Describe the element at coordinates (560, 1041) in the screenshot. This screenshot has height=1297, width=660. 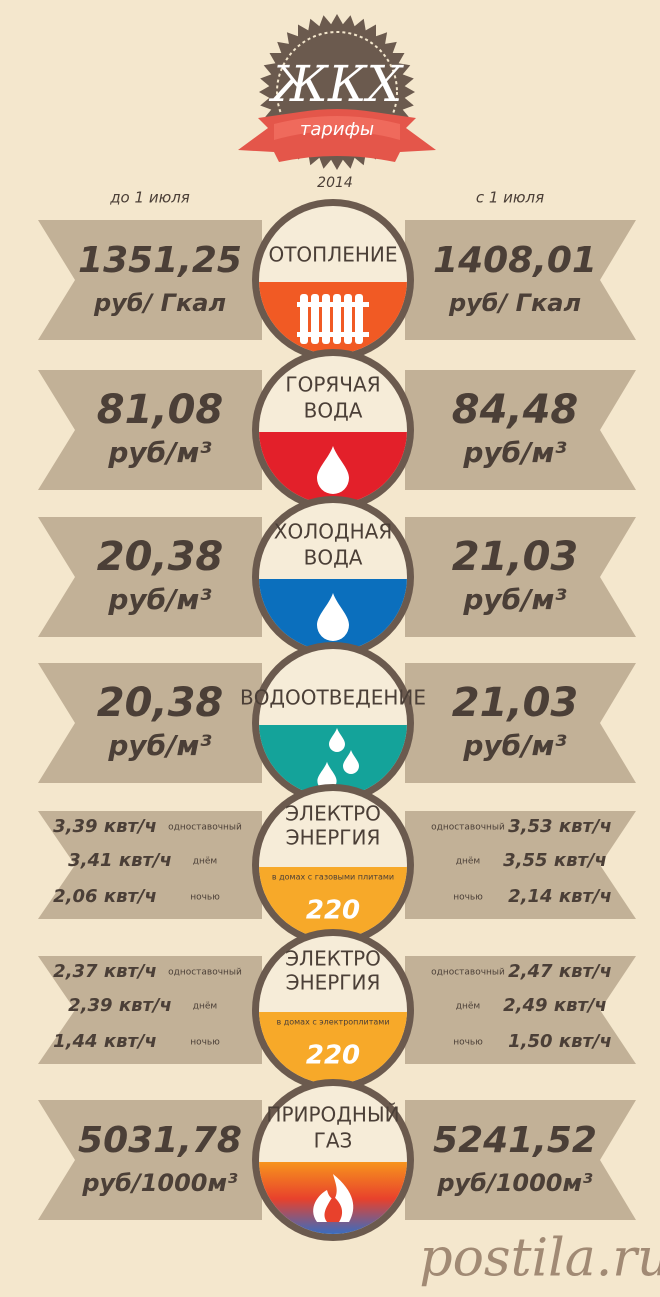
I see `tariff-value: 1,50 квт/ч` at that location.